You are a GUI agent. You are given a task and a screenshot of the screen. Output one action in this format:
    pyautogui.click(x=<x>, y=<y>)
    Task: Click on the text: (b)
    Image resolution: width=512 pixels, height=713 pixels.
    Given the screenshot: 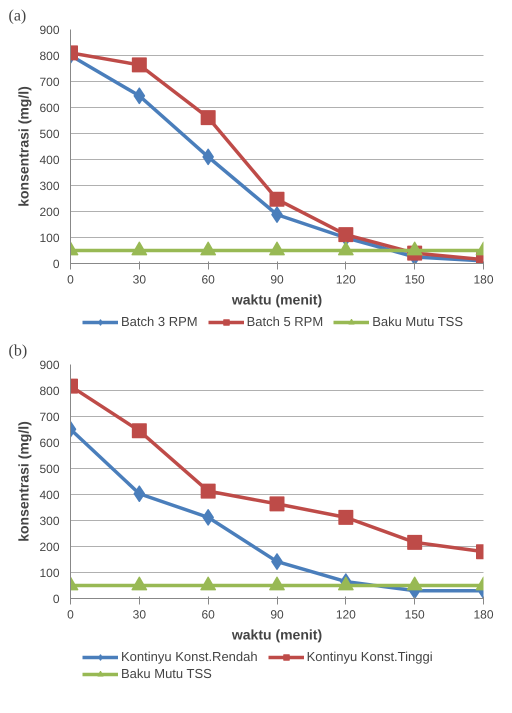 What is the action you would take?
    pyautogui.click(x=18, y=351)
    